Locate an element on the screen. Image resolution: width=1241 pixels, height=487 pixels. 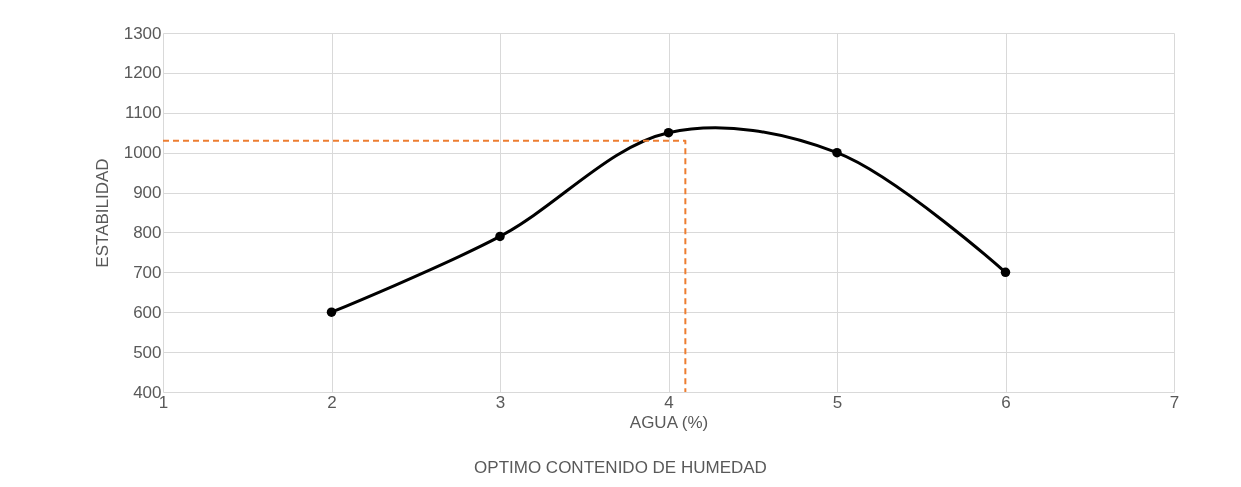
text: OPTIMO CONTENIDO DE HUMEDAD is located at coordinates (620, 468).